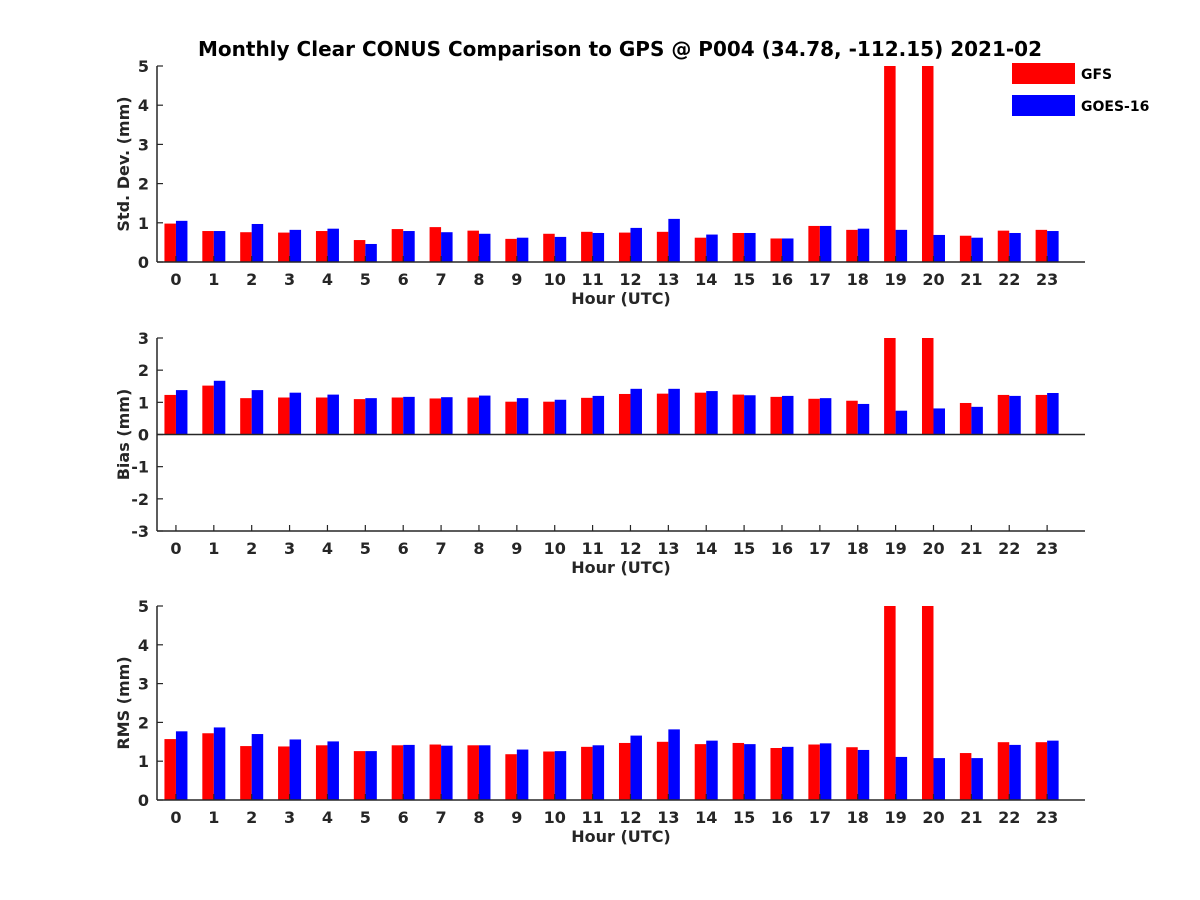 The width and height of the screenshot is (1200, 900). Describe the element at coordinates (327, 279) in the screenshot. I see `x-tick-label: 4` at that location.